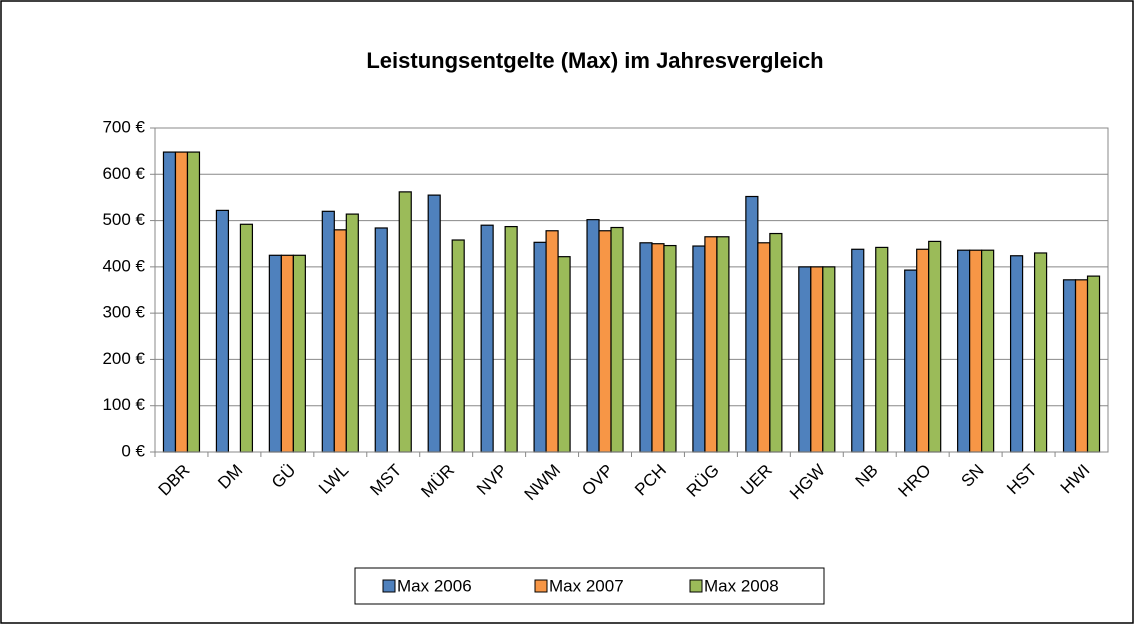 Image resolution: width=1134 pixels, height=624 pixels. Describe the element at coordinates (123, 404) in the screenshot. I see `y-tick-label: 100 €` at that location.